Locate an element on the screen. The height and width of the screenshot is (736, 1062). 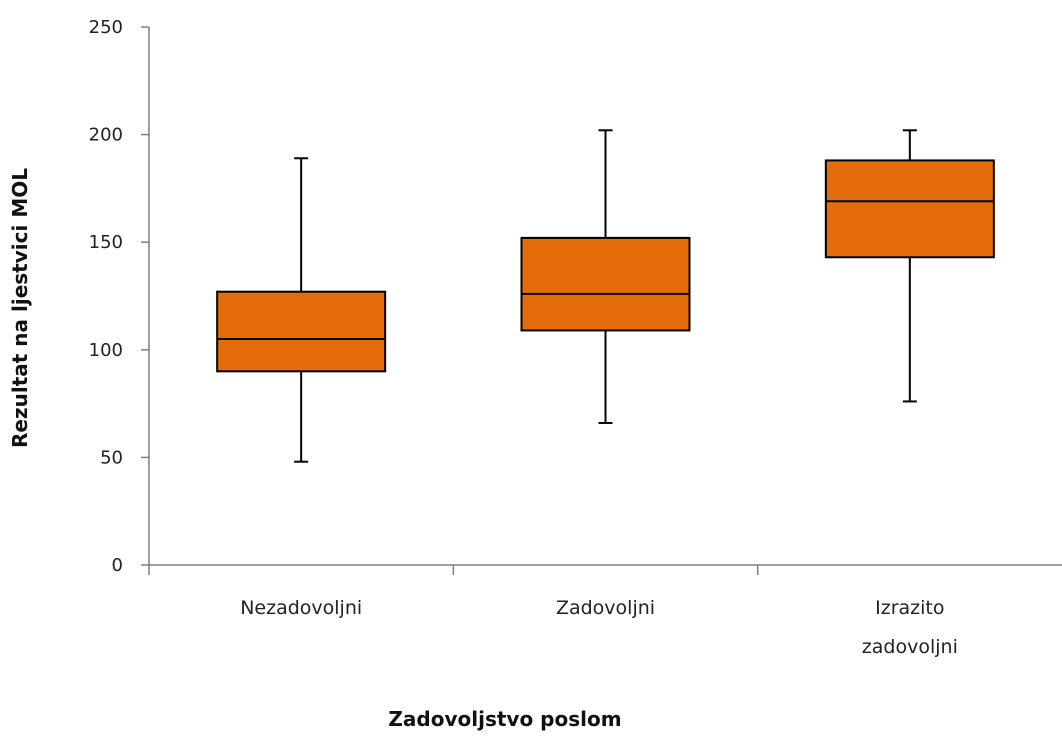
category-label: Izrazito zadovoljni is located at coordinates (910, 627).